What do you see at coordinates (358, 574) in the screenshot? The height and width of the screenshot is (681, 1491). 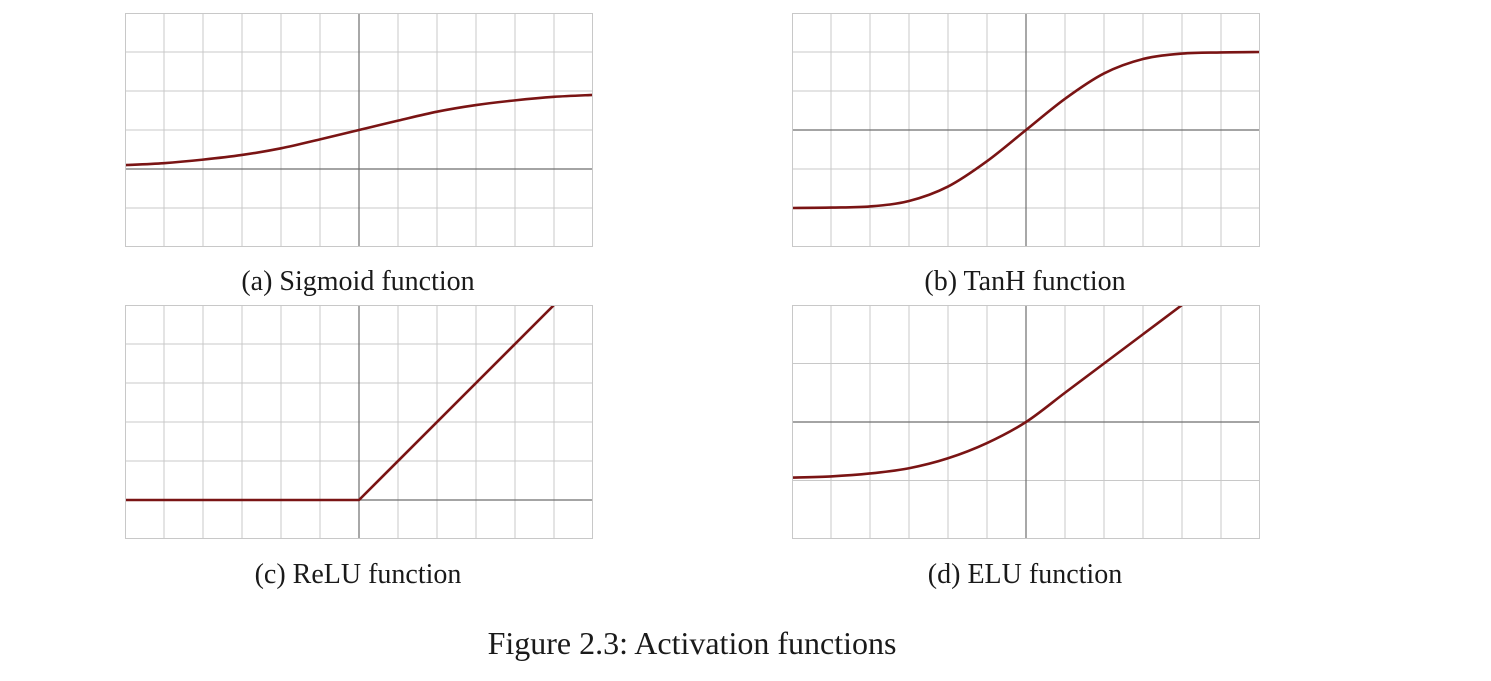 I see `caption-relu: (c) ReLU function` at bounding box center [358, 574].